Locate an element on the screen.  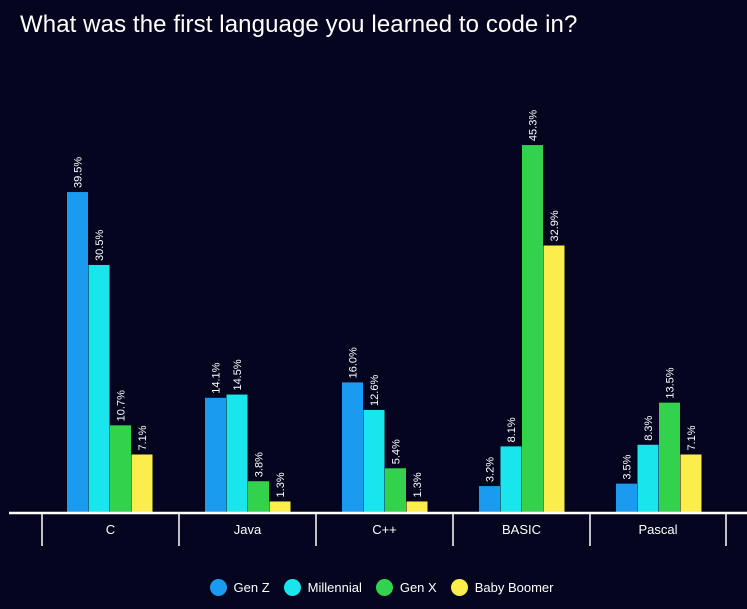
bar-basic-millennial is located at coordinates (511, 479).